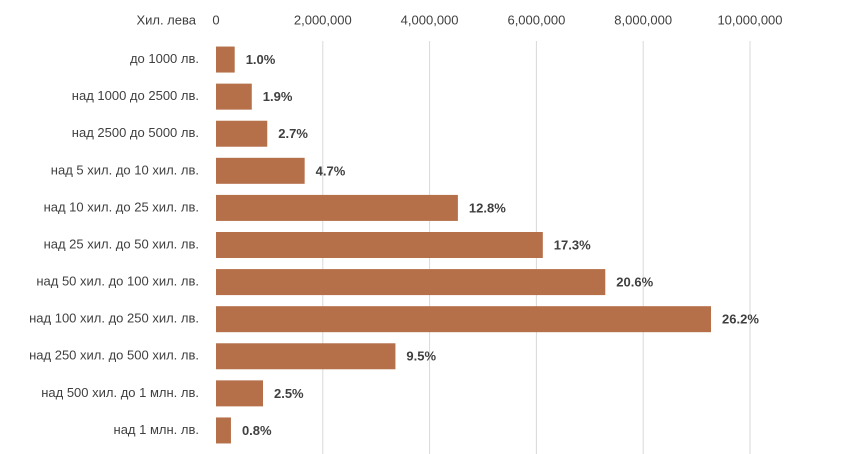 The image size is (863, 454). Describe the element at coordinates (121, 243) in the screenshot. I see `y-tick-label: над 25 хил. до 50 хил. лв.` at that location.